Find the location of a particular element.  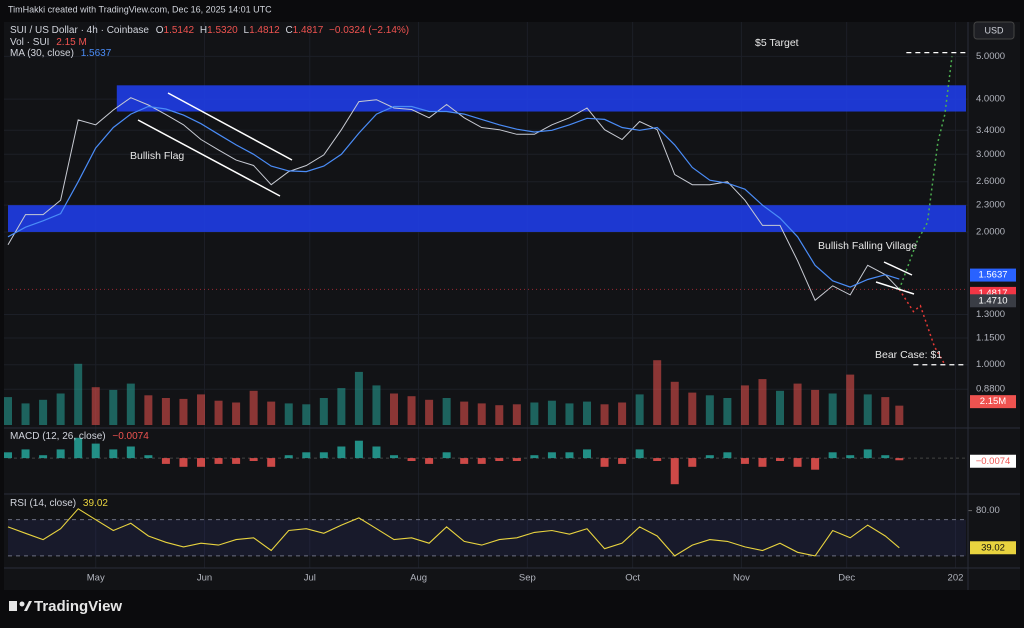

y-tick-label: 1.0000 is located at coordinates (990, 364).